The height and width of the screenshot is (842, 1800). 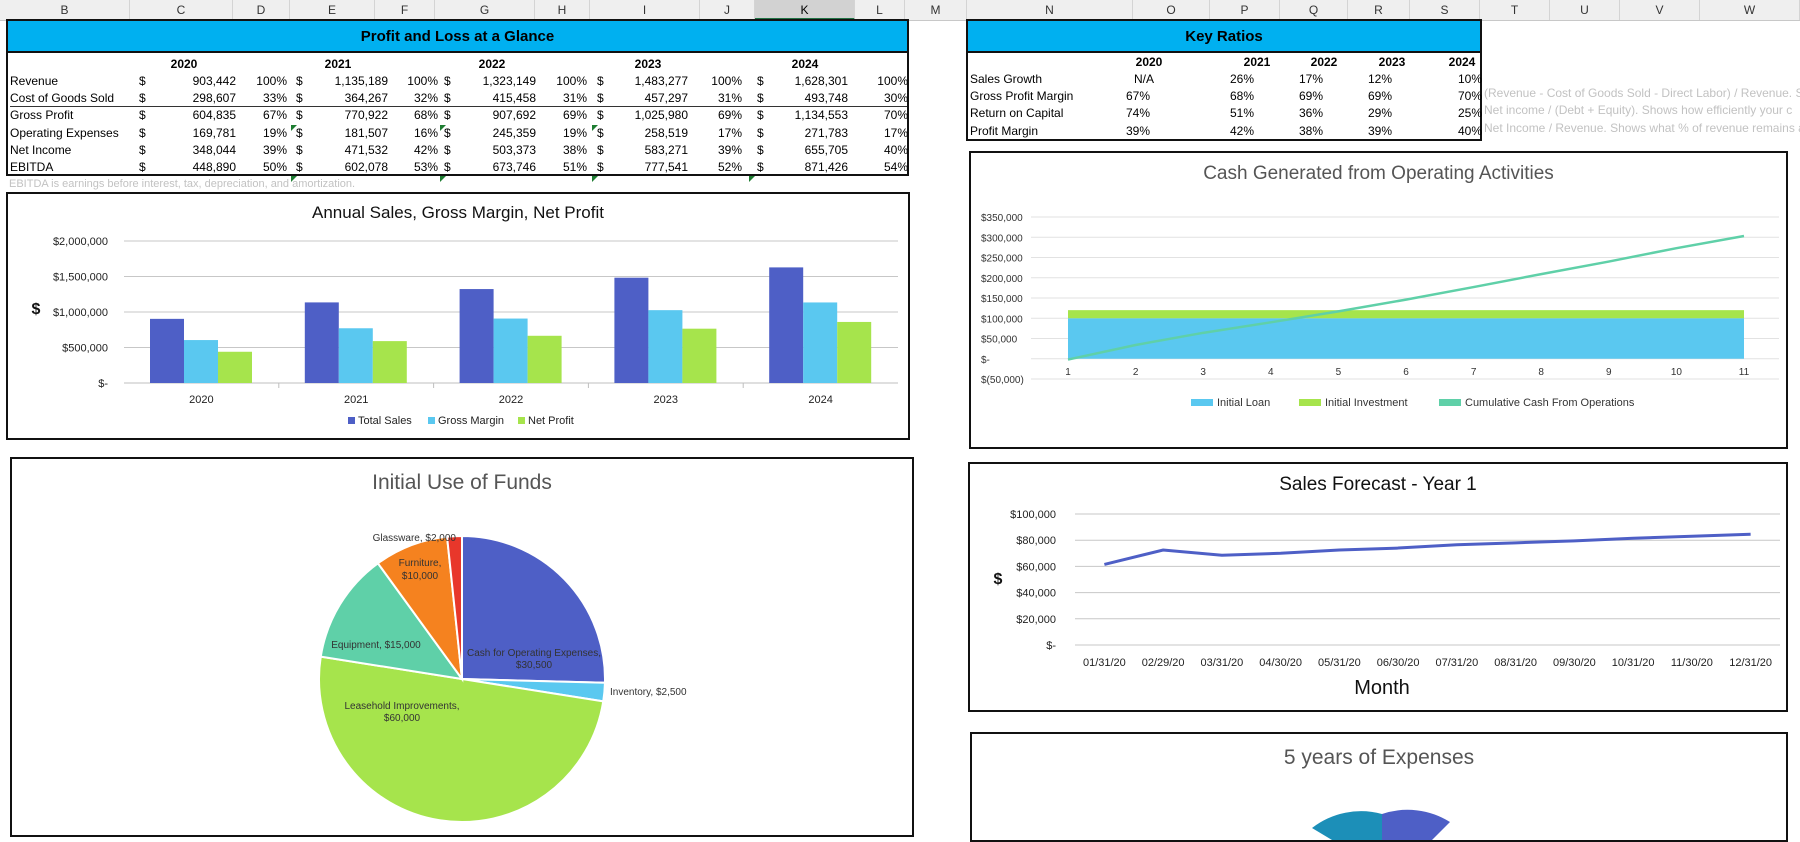 I want to click on cash-ytick: $350,000, so click(x=1002, y=218).